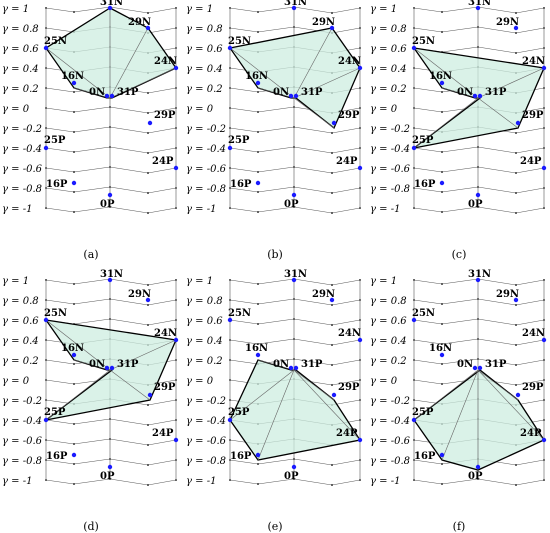 The width and height of the screenshot is (550, 533). Describe the element at coordinates (334, 395) in the screenshot. I see `point-29P` at that location.